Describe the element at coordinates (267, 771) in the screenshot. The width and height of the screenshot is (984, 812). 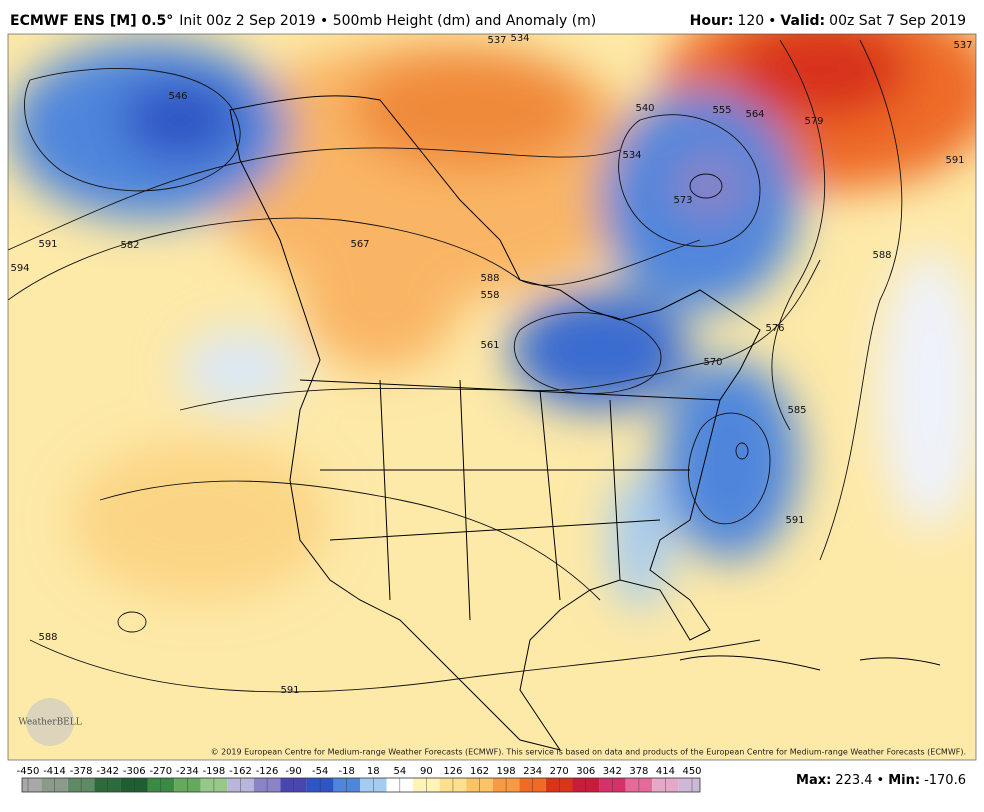
I see `colorbar-tick-label: -126` at that location.